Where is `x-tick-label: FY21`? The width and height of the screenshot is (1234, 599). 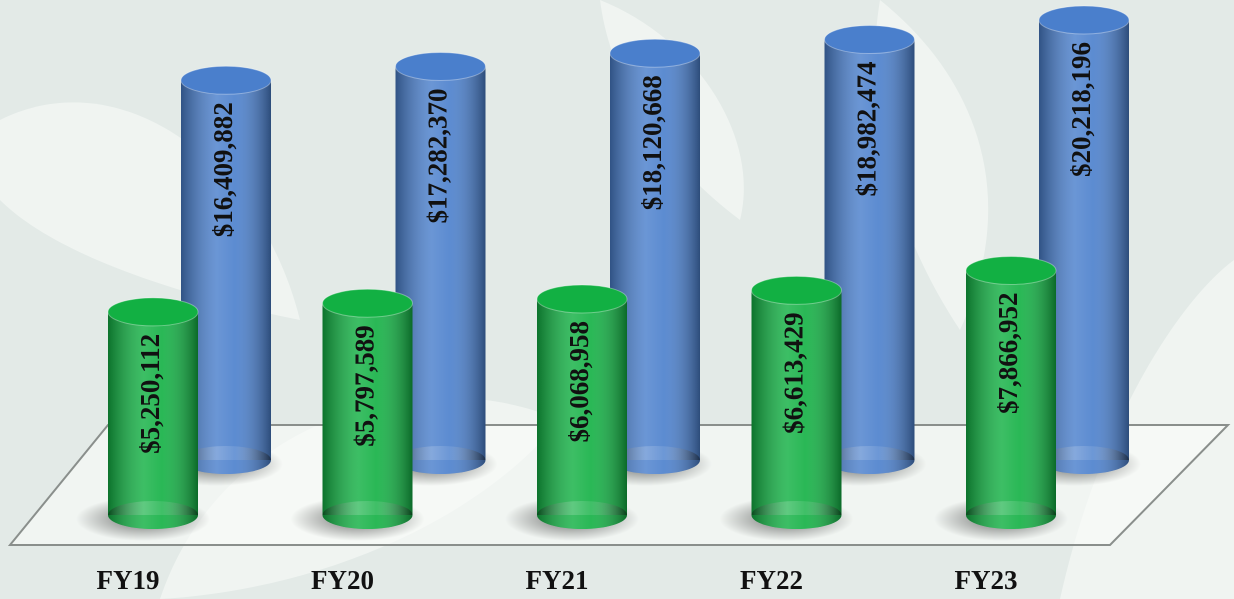
x-tick-label: FY21 is located at coordinates (557, 580).